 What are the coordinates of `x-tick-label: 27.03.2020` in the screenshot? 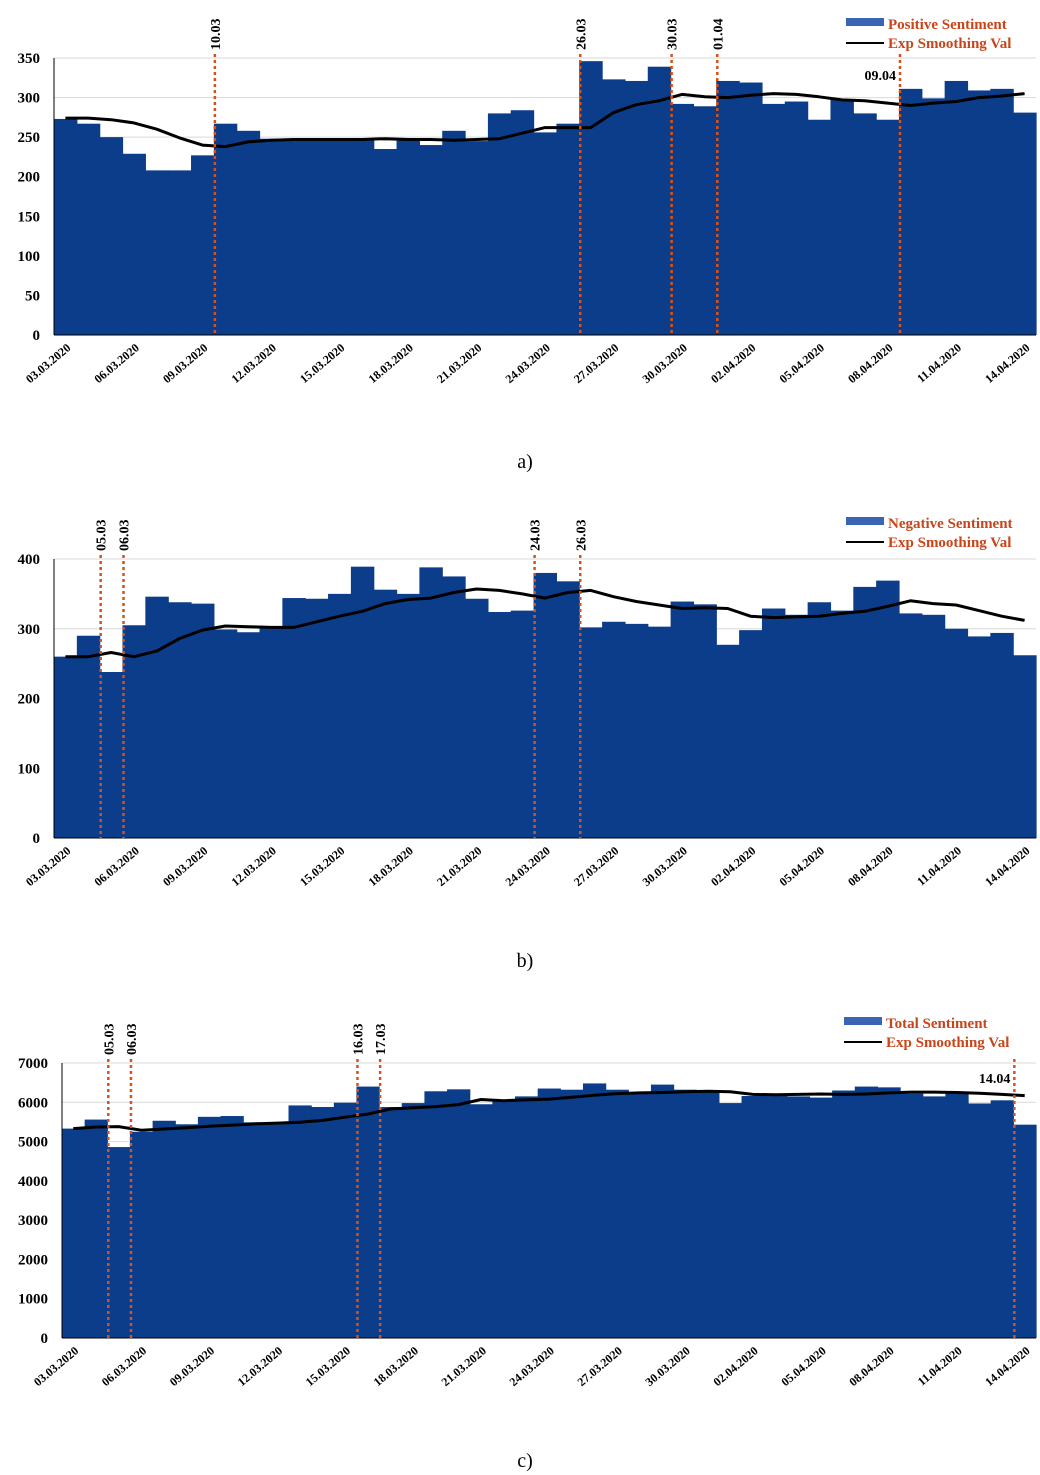 It's located at (596, 866).